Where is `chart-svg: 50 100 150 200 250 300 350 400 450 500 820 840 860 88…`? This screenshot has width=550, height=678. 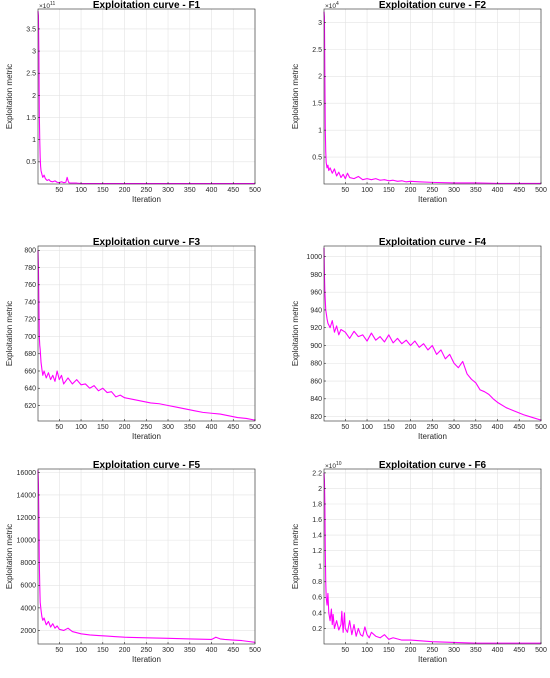
chart-svg: 50 100 150 200 250 300 350 400 450 500 820 840 860 88… is located at coordinates (419, 339).